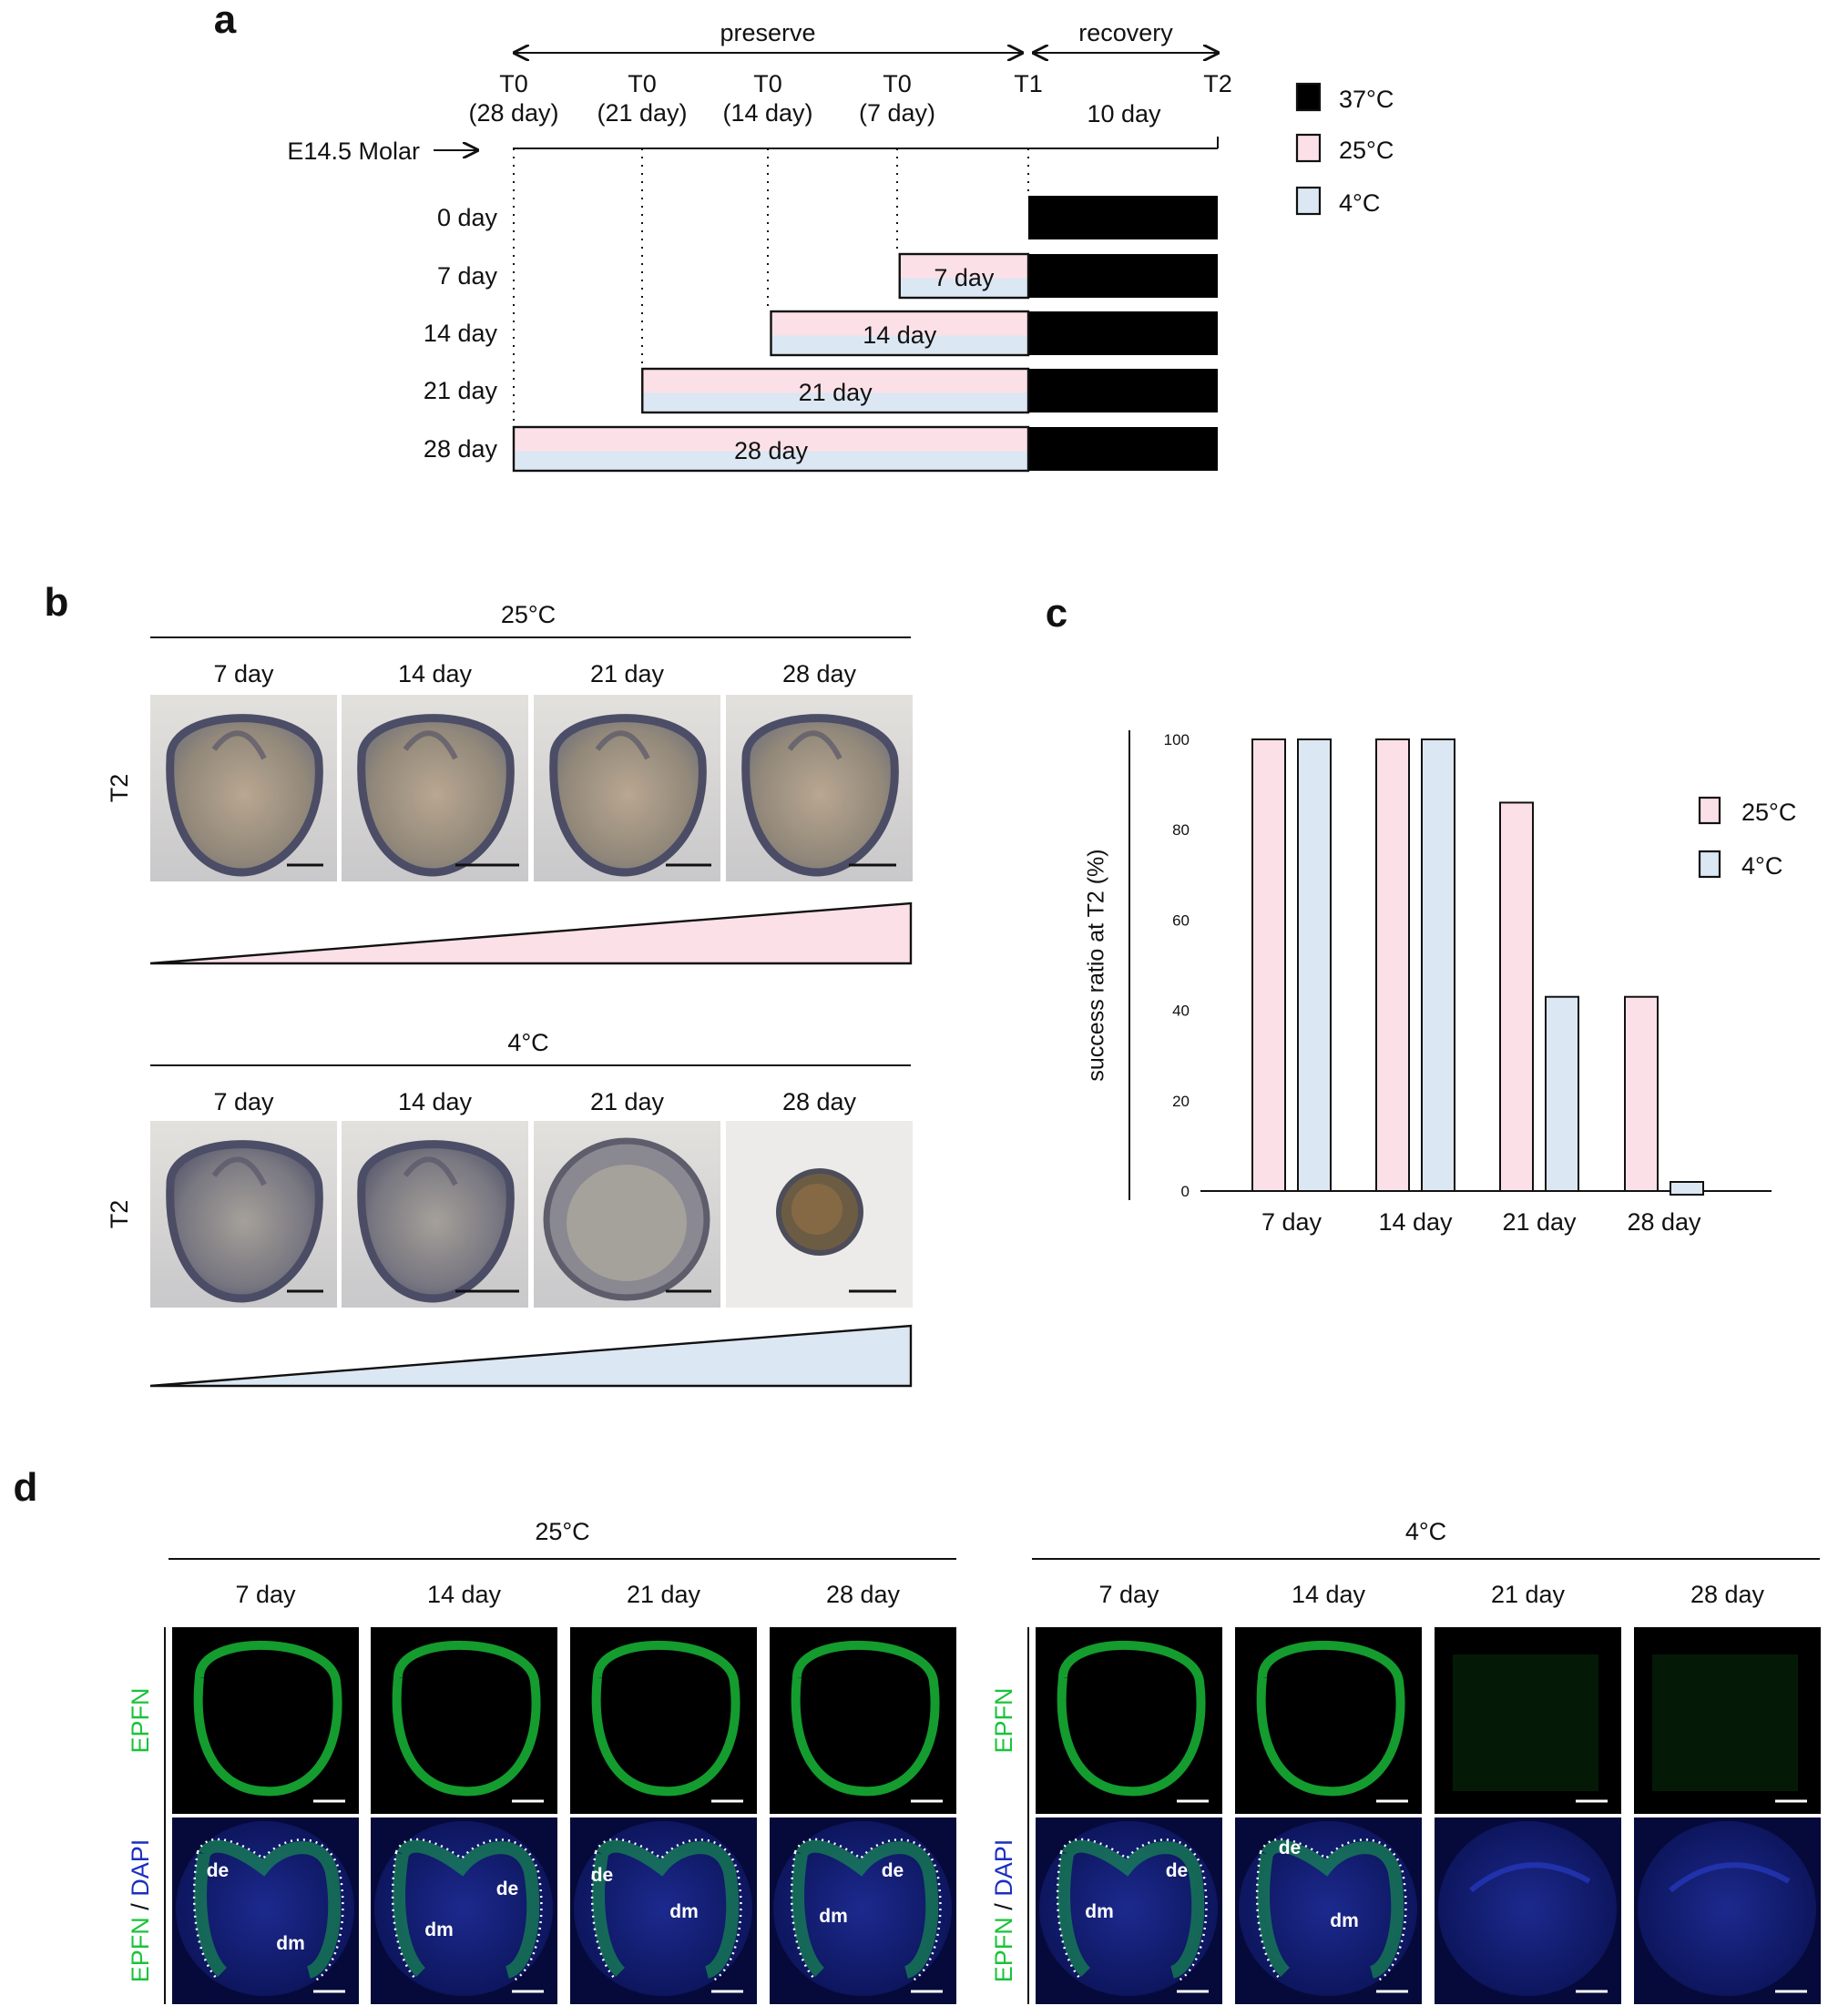  What do you see at coordinates (57, 602) in the screenshot?
I see `panel-label-b: b` at bounding box center [57, 602].